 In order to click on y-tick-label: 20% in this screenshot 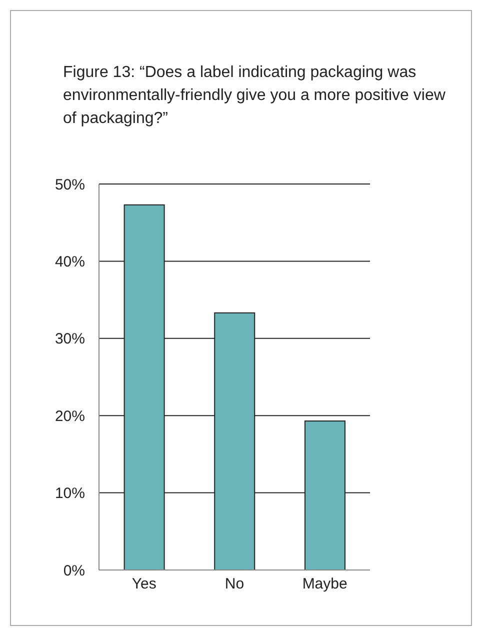, I will do `click(69, 416)`.